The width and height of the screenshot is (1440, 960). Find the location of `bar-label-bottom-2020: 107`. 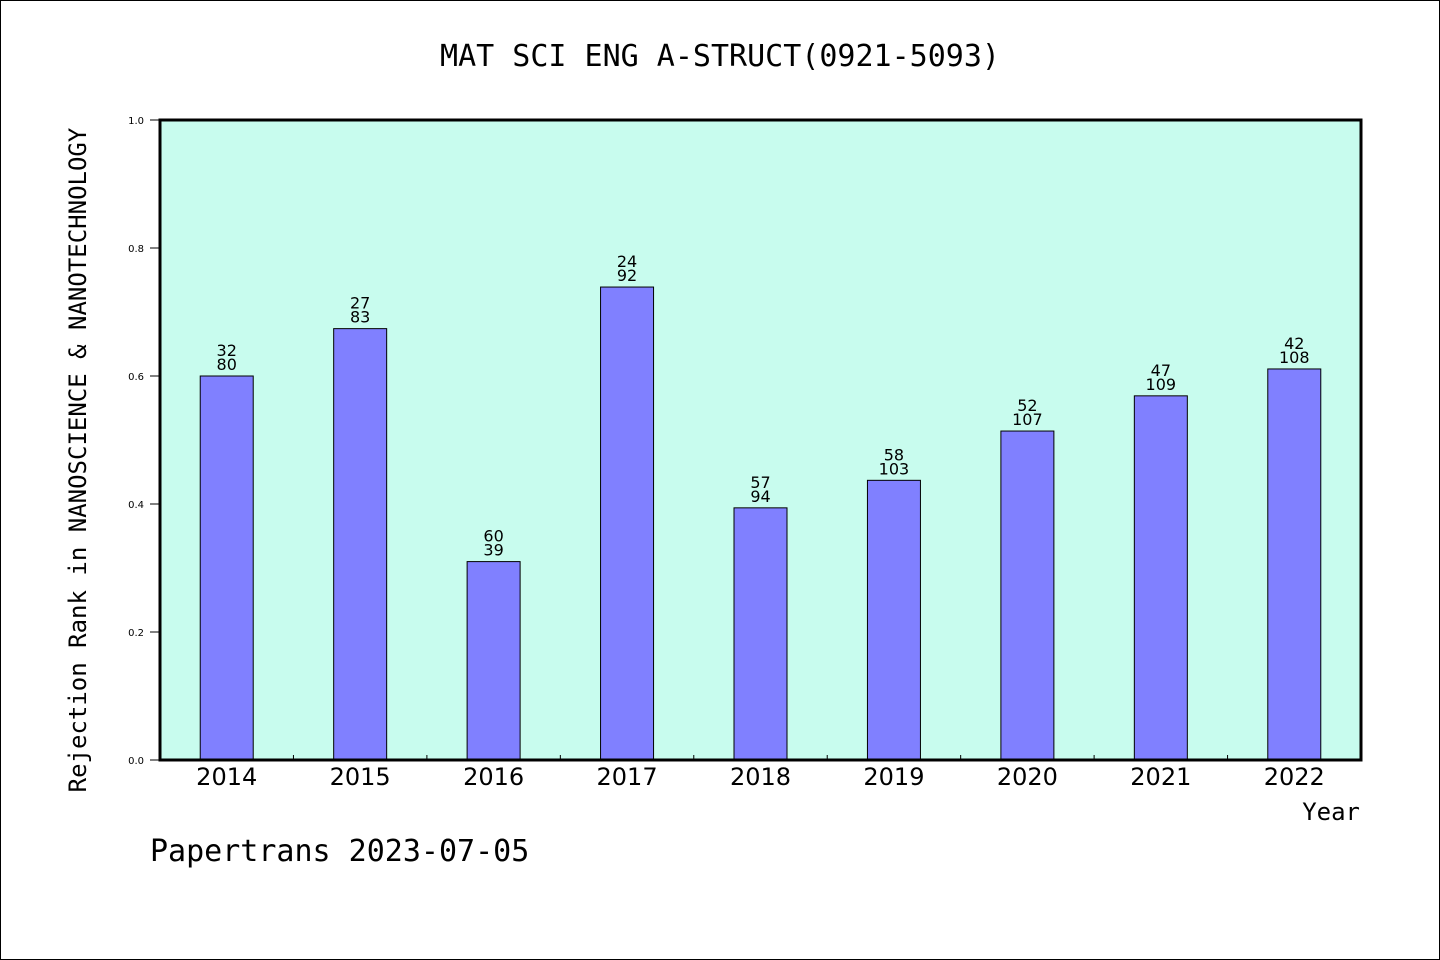

bar-label-bottom-2020: 107 is located at coordinates (1027, 419).